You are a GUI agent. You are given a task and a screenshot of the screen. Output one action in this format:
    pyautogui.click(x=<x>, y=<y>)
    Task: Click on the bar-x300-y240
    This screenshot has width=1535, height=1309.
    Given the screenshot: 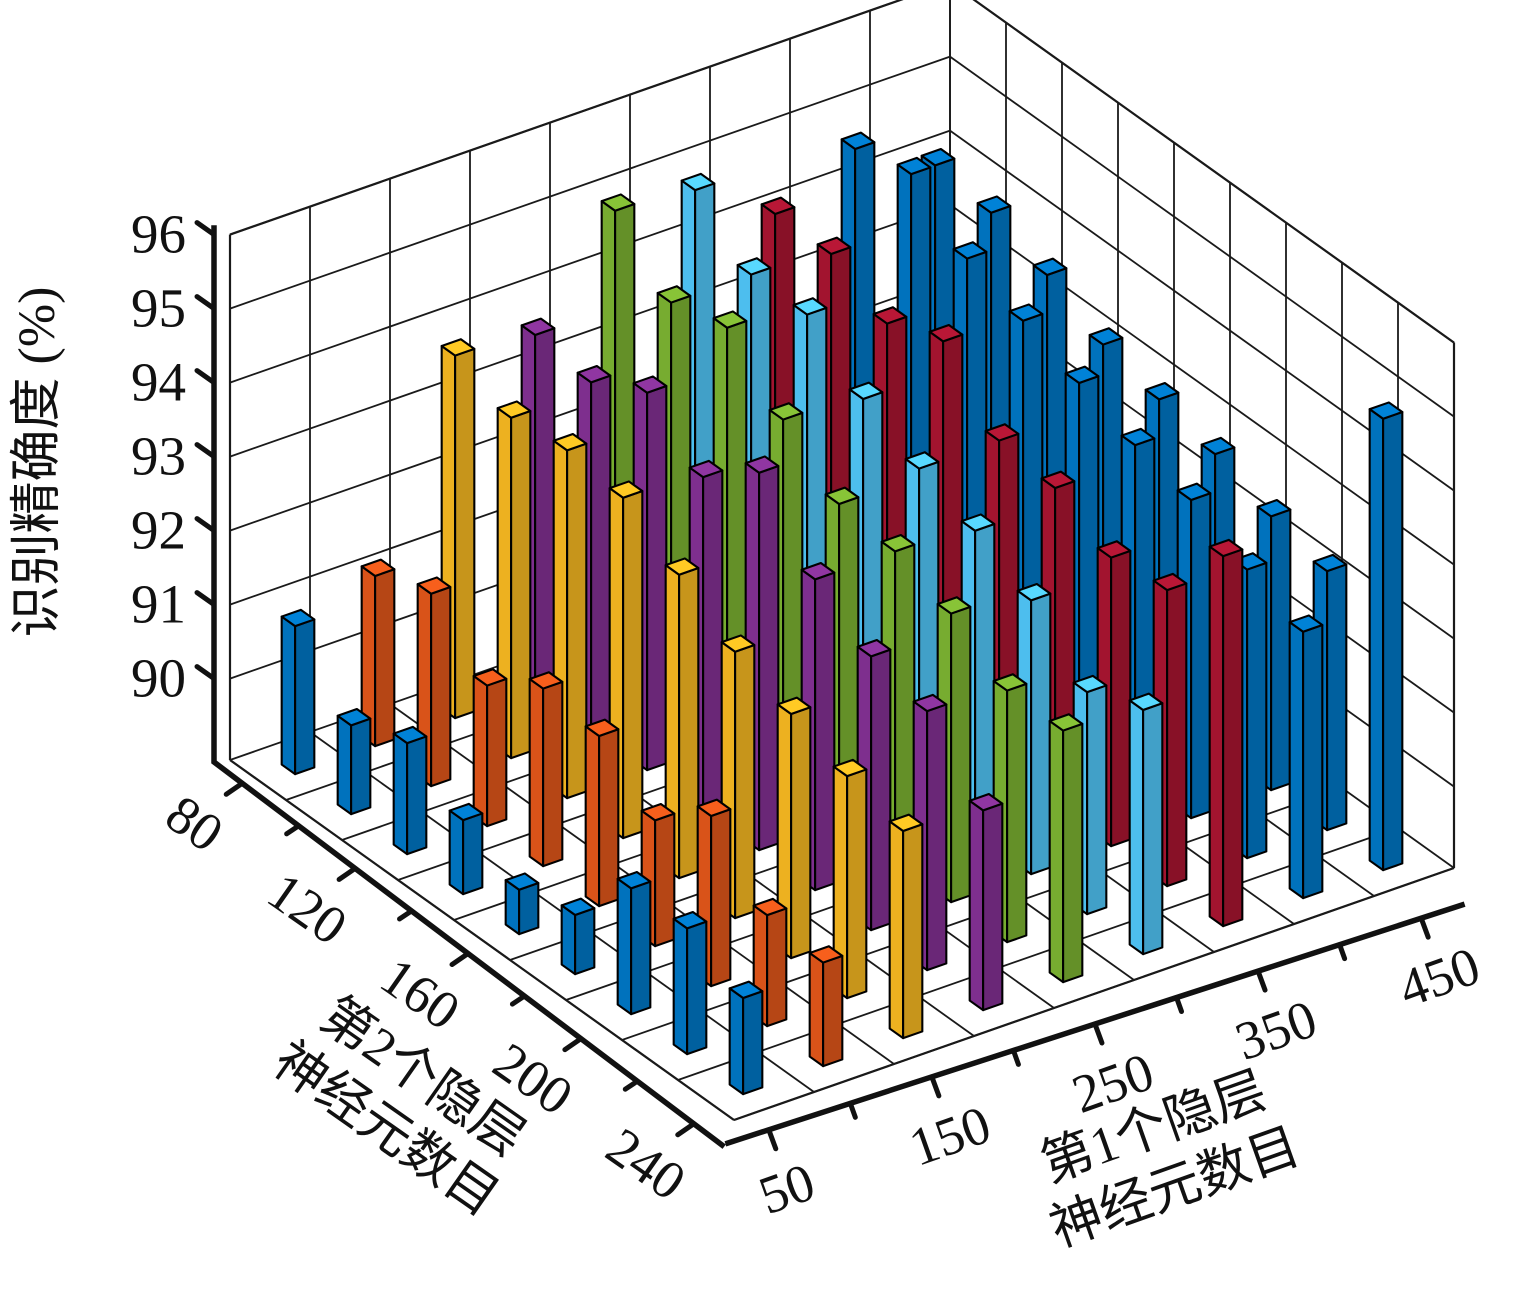 What is the action you would take?
    pyautogui.click(x=1146, y=824)
    